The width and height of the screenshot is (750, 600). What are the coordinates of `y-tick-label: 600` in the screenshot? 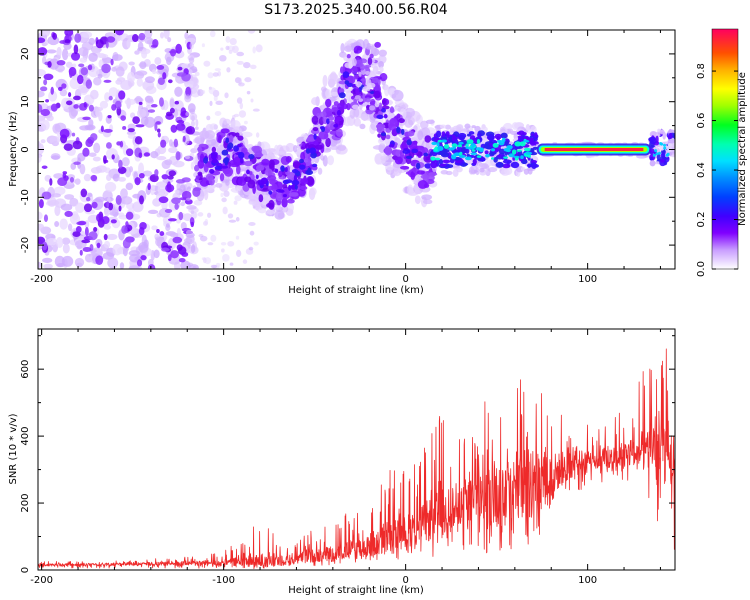 It's located at (25, 369).